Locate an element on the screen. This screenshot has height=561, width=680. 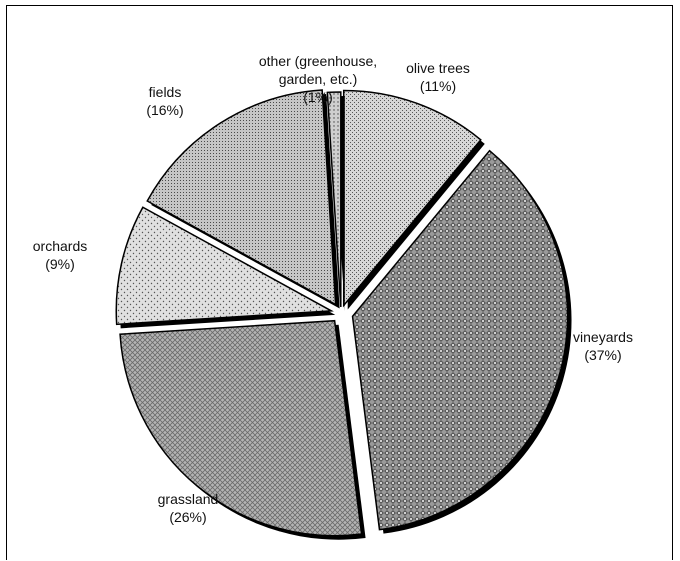
slice-label: olive trees (11%) is located at coordinates (438, 77).